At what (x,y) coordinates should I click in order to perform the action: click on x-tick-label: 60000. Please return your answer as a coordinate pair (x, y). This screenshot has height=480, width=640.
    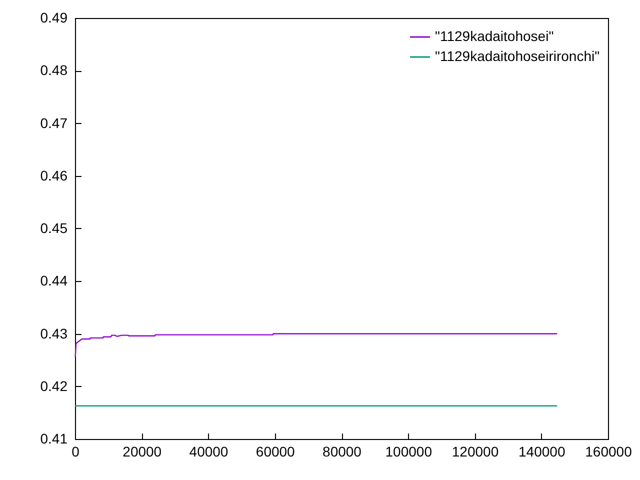
    Looking at the image, I should click on (276, 452).